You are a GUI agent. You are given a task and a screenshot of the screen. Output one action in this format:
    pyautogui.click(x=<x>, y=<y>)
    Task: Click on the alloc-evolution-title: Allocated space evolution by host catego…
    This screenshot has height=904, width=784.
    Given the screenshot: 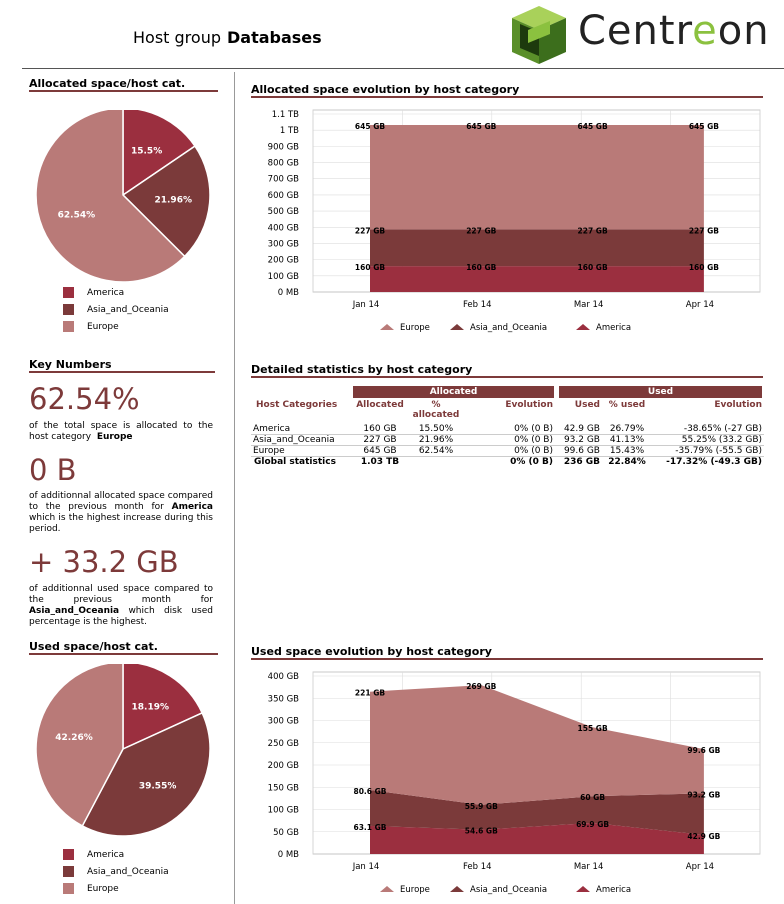 What is the action you would take?
    pyautogui.click(x=385, y=89)
    